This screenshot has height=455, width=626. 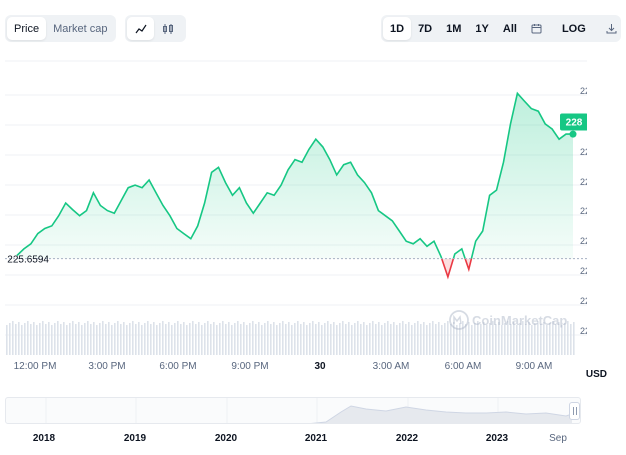 What do you see at coordinates (536, 28) in the screenshot?
I see `calendar-icon` at bounding box center [536, 28].